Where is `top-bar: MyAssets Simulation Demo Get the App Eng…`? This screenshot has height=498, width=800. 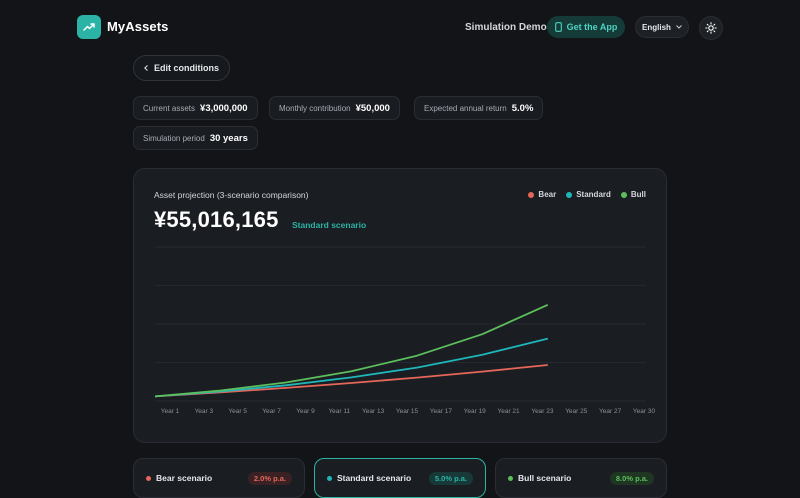 top-bar: MyAssets Simulation Demo Get the App Eng… is located at coordinates (400, 27).